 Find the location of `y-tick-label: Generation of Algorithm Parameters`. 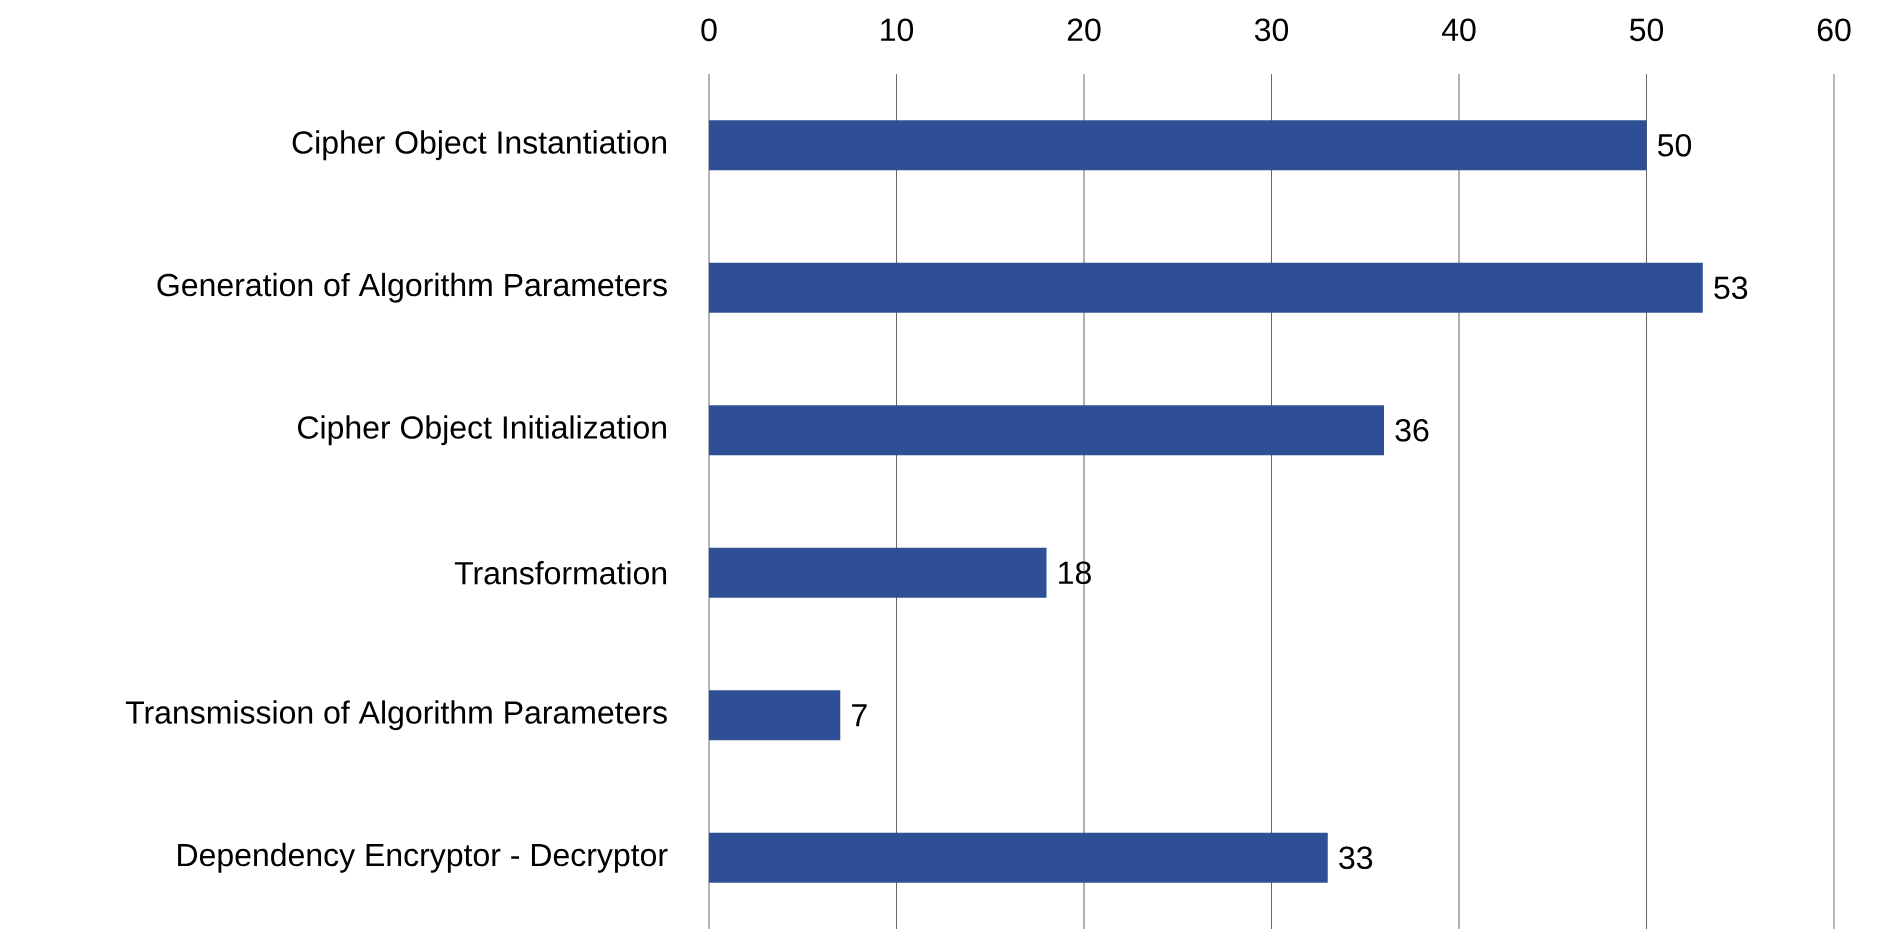

y-tick-label: Generation of Algorithm Parameters is located at coordinates (412, 287).